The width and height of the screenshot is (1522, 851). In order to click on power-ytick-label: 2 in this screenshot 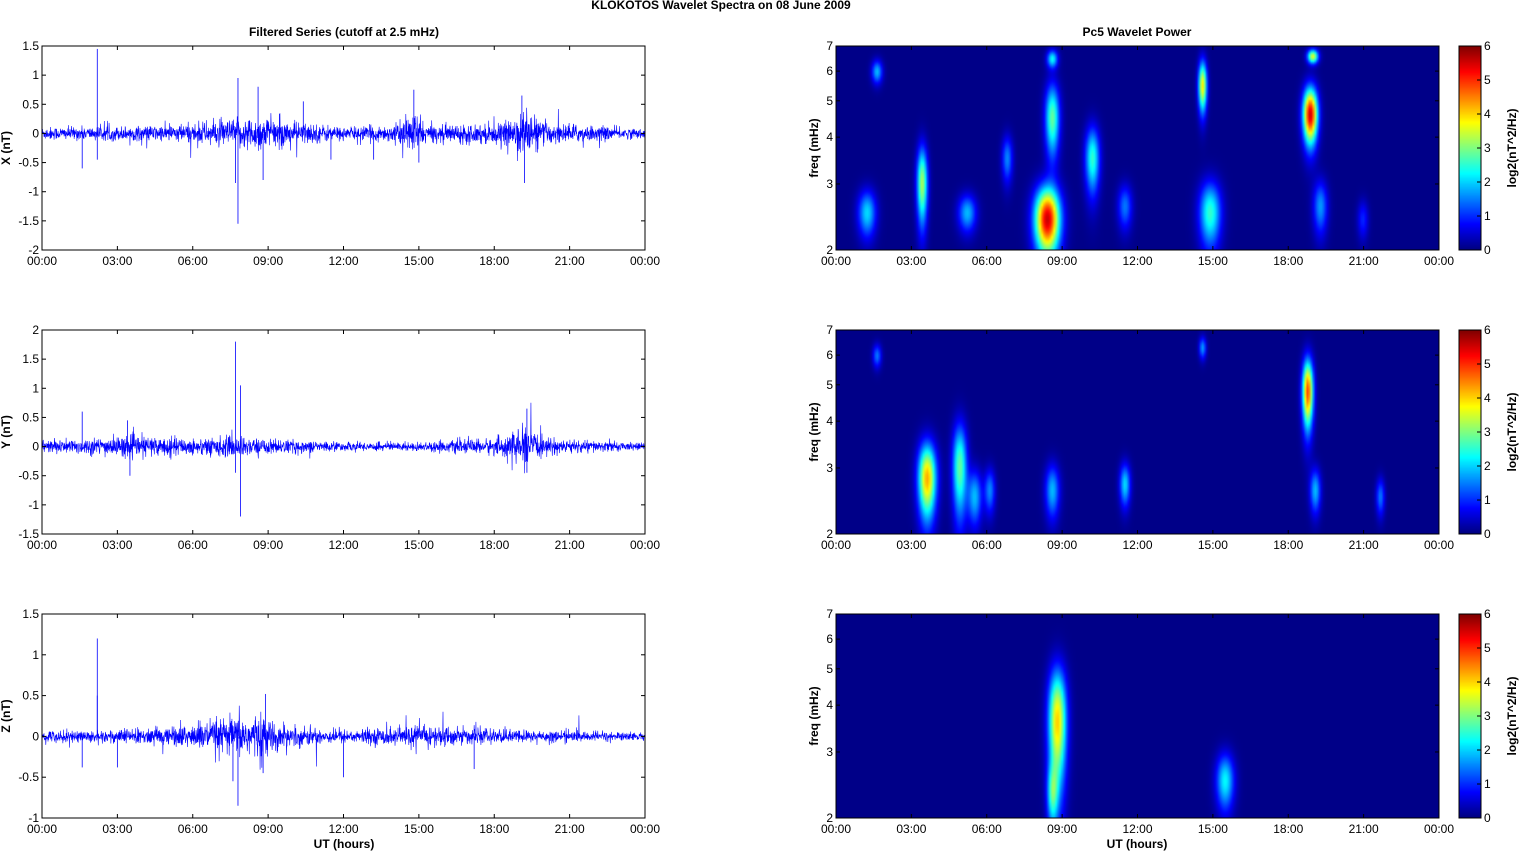, I will do `click(829, 818)`.